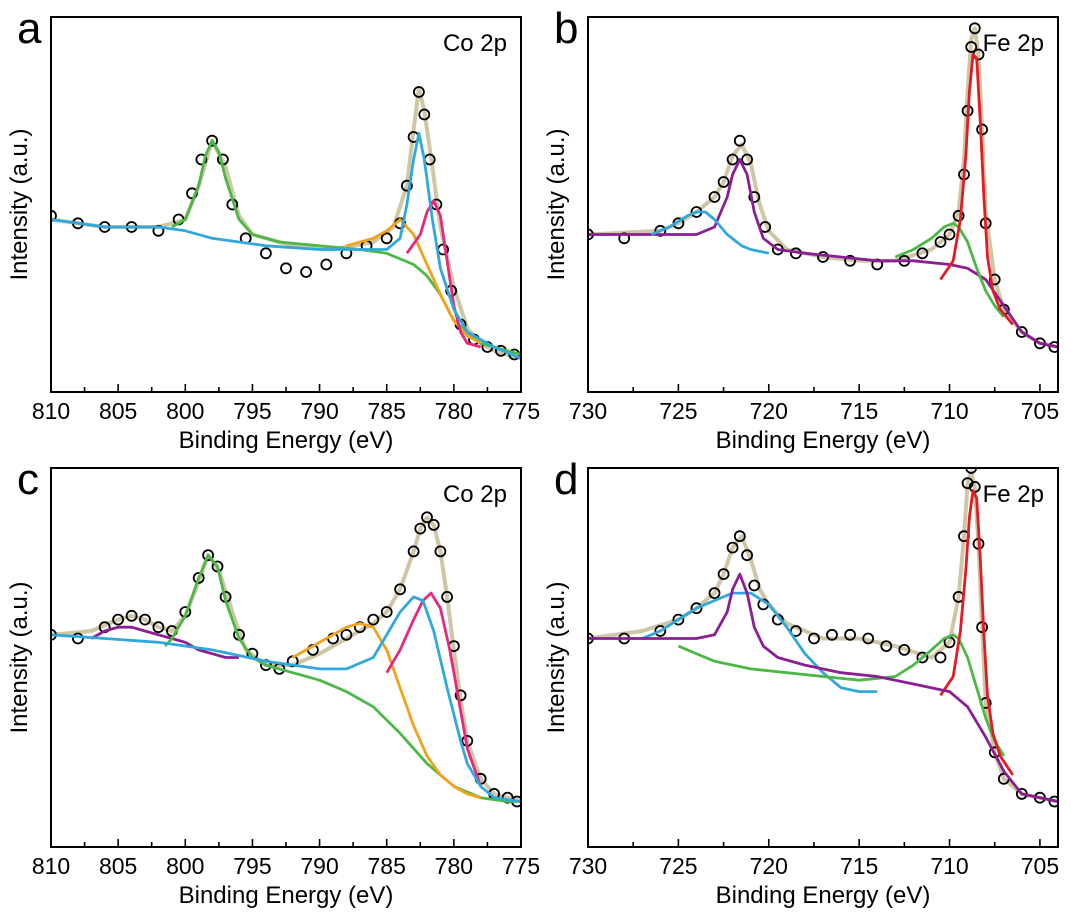  Describe the element at coordinates (454, 866) in the screenshot. I see `x-tick-label: 780` at that location.